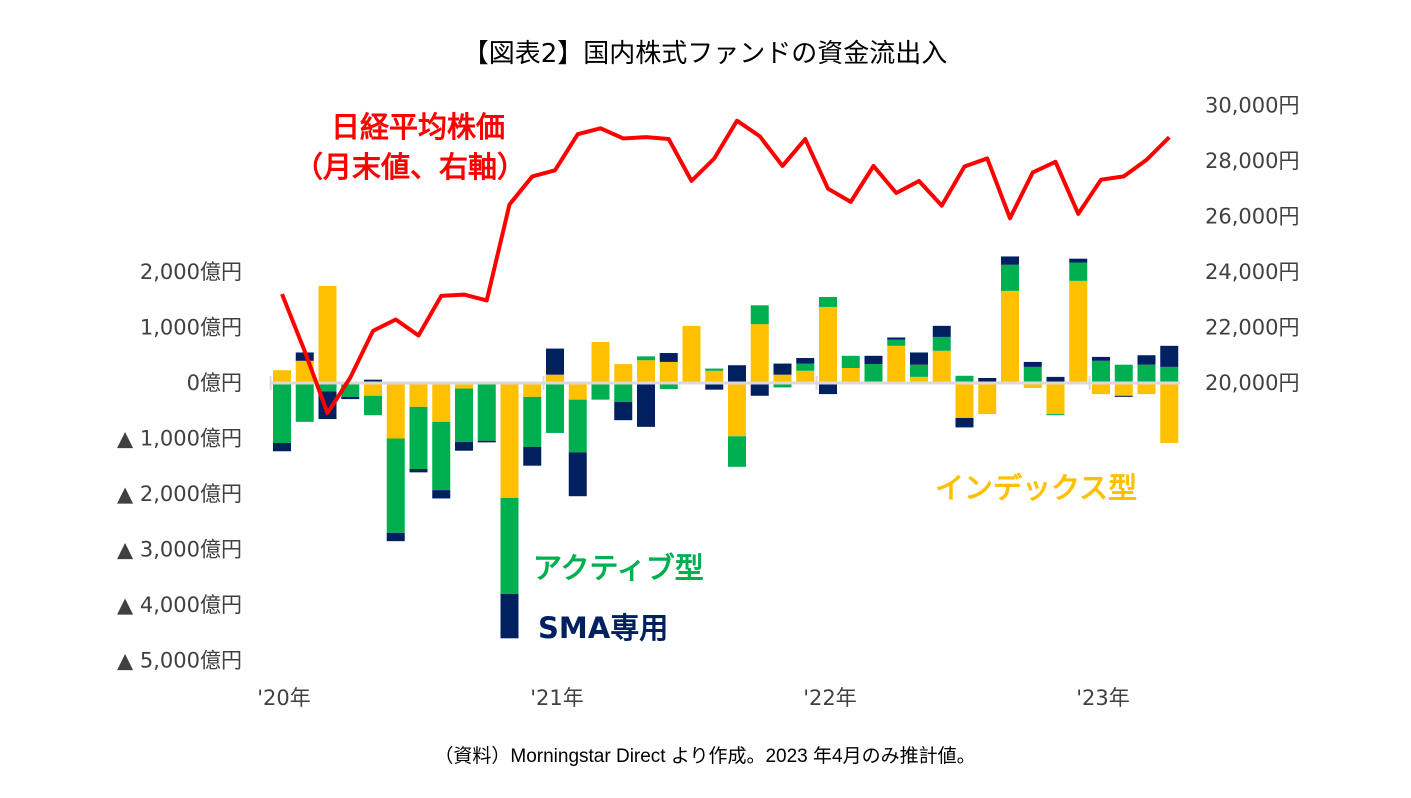 The image size is (1411, 798). What do you see at coordinates (191, 328) in the screenshot?
I see `left-tick-label: 1,000億円` at bounding box center [191, 328].